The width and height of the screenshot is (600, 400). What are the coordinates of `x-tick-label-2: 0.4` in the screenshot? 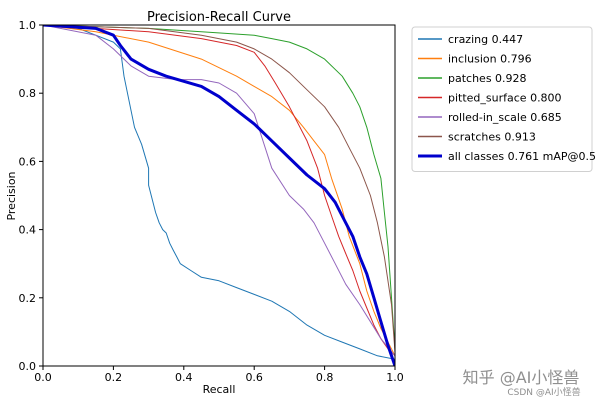 It's located at (184, 377).